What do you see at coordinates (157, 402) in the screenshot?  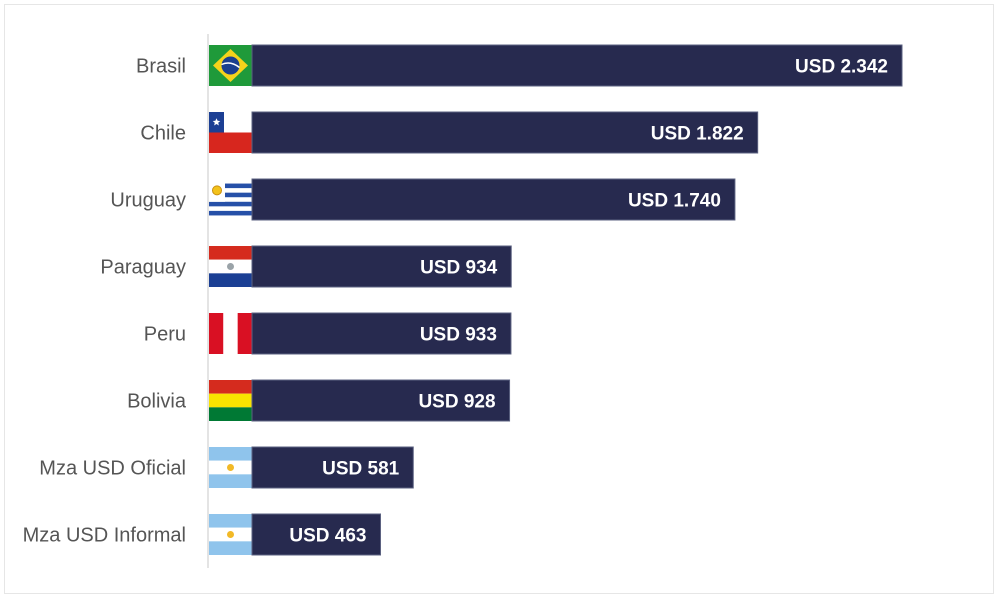 I see `category-label: Bolivia` at bounding box center [157, 402].